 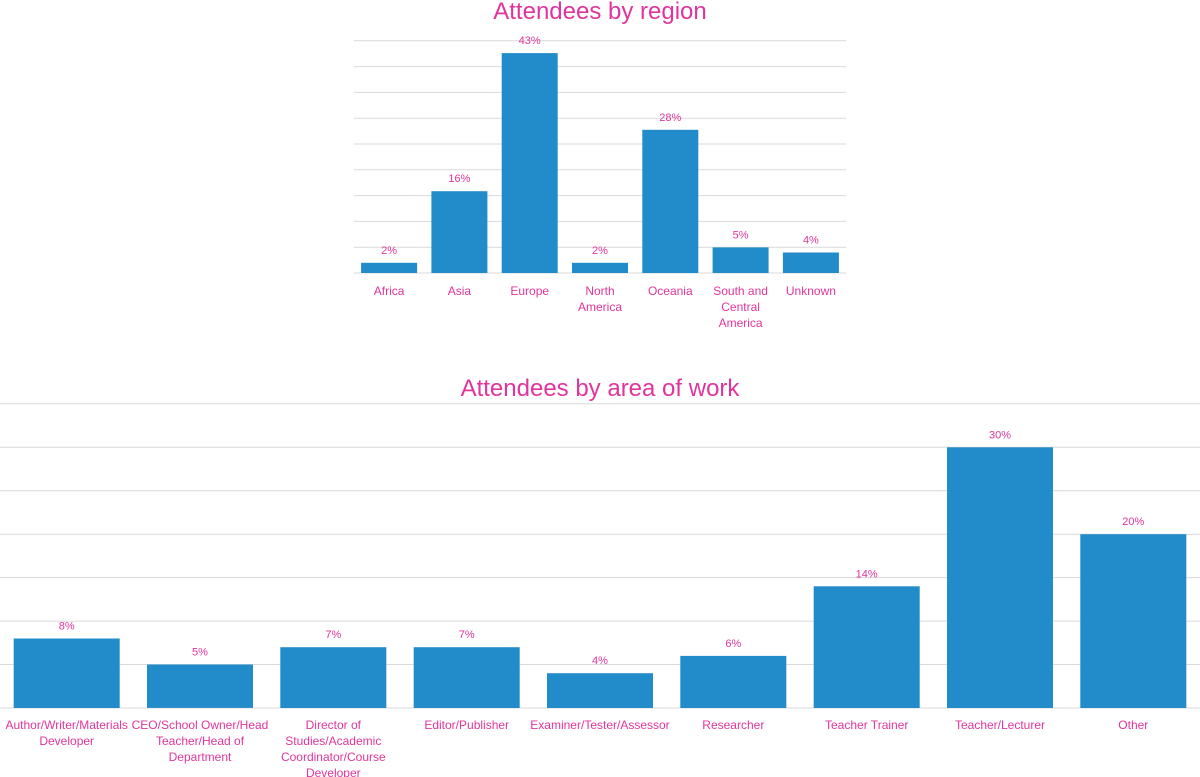 I want to click on region-category-label: Oceania, so click(x=670, y=291).